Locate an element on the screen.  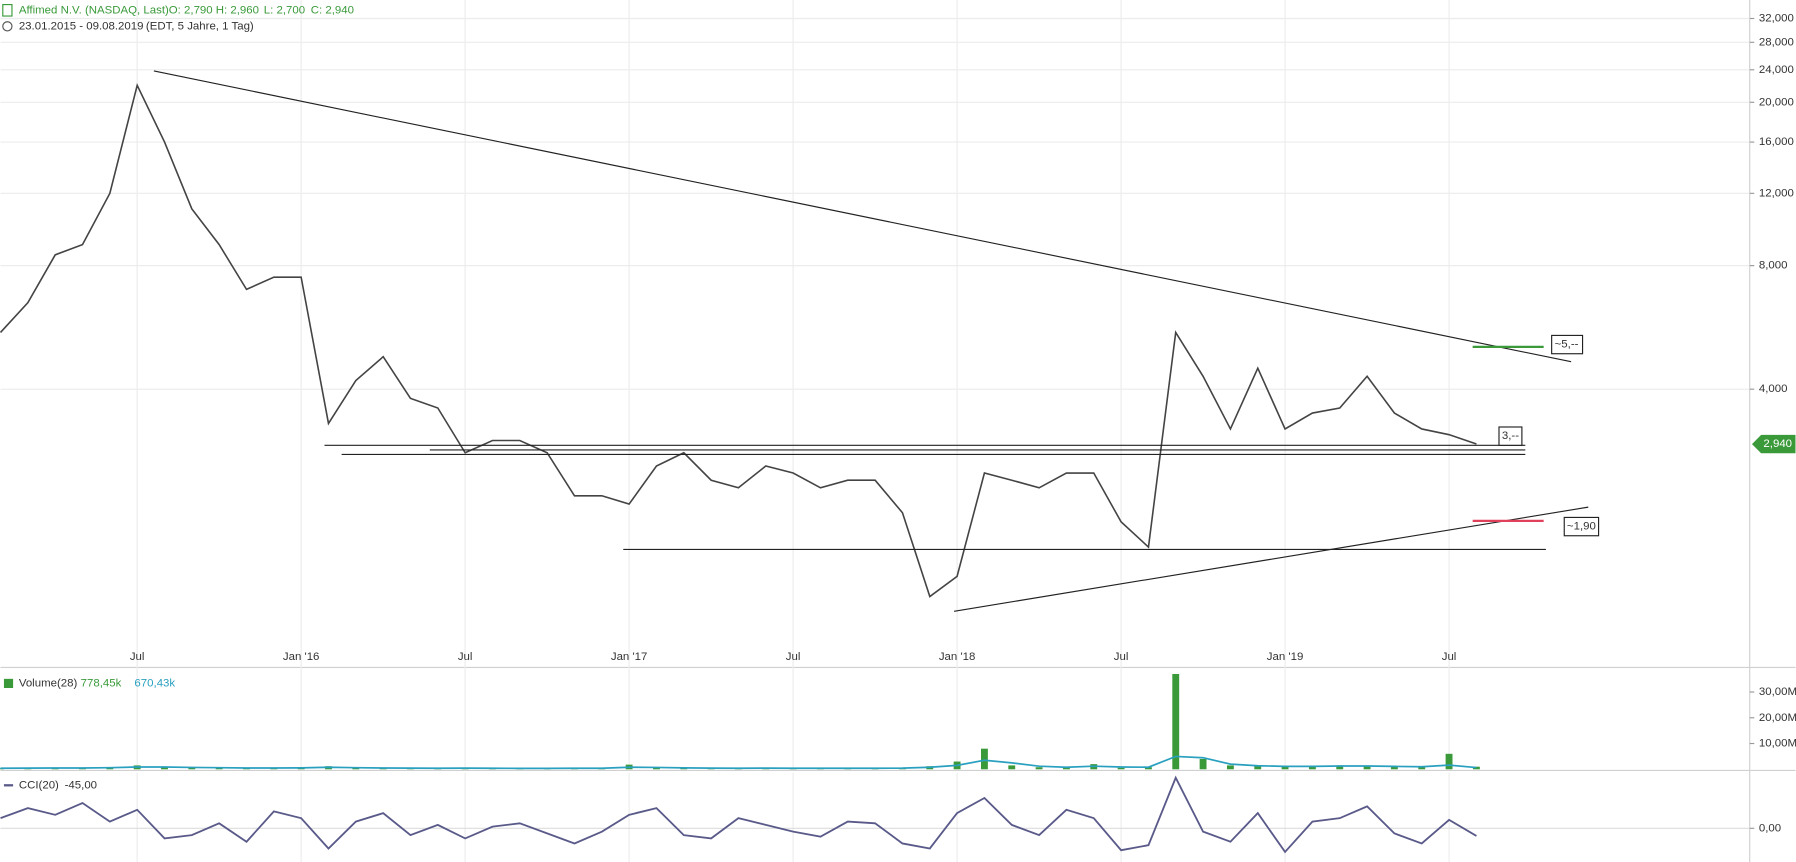
x-tick-label: Jan '18 is located at coordinates (957, 657).